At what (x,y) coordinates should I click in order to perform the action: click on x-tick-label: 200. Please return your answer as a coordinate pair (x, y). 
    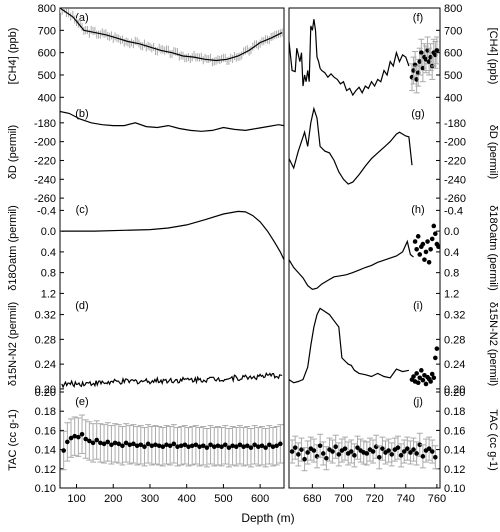
    Looking at the image, I should click on (113, 499).